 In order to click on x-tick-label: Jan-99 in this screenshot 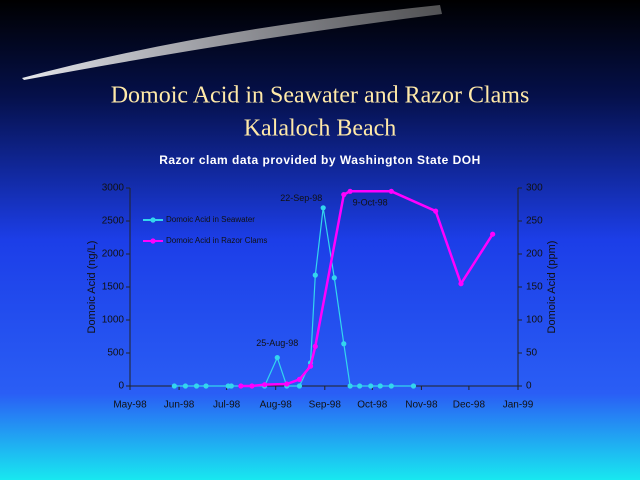, I will do `click(518, 405)`.